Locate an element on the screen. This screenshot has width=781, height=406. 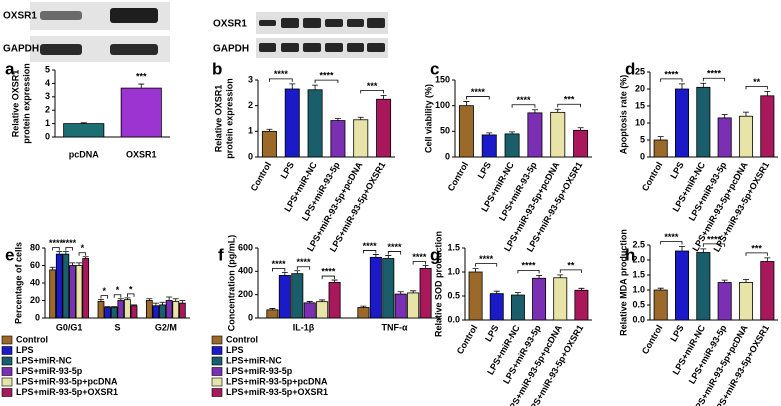
y-tick-label: 3 is located at coordinates (47, 96).